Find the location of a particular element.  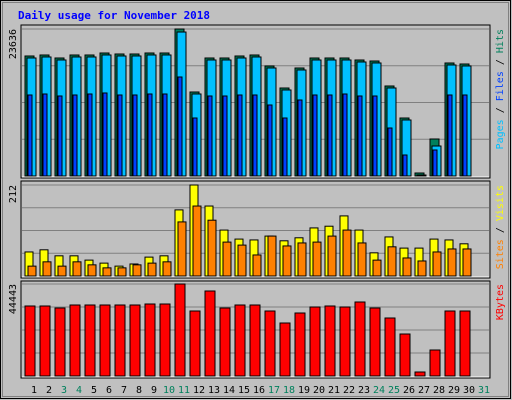

x-tick-label: 31 is located at coordinates (484, 390).